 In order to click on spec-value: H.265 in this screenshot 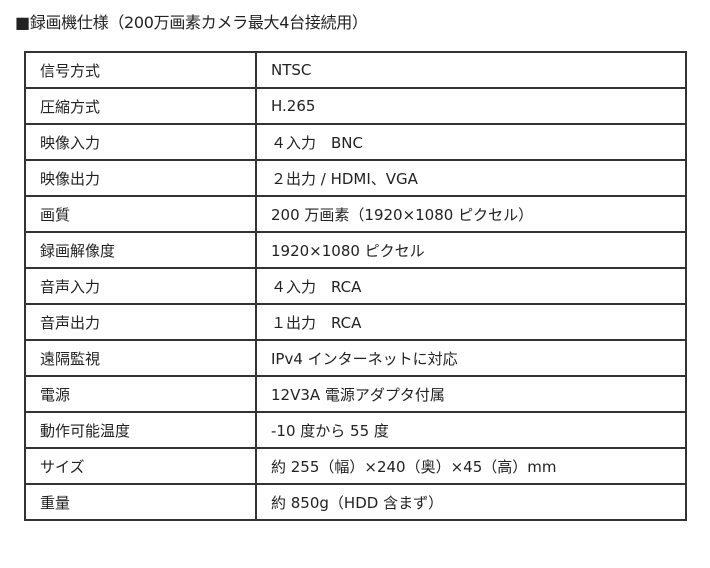, I will do `click(471, 106)`.